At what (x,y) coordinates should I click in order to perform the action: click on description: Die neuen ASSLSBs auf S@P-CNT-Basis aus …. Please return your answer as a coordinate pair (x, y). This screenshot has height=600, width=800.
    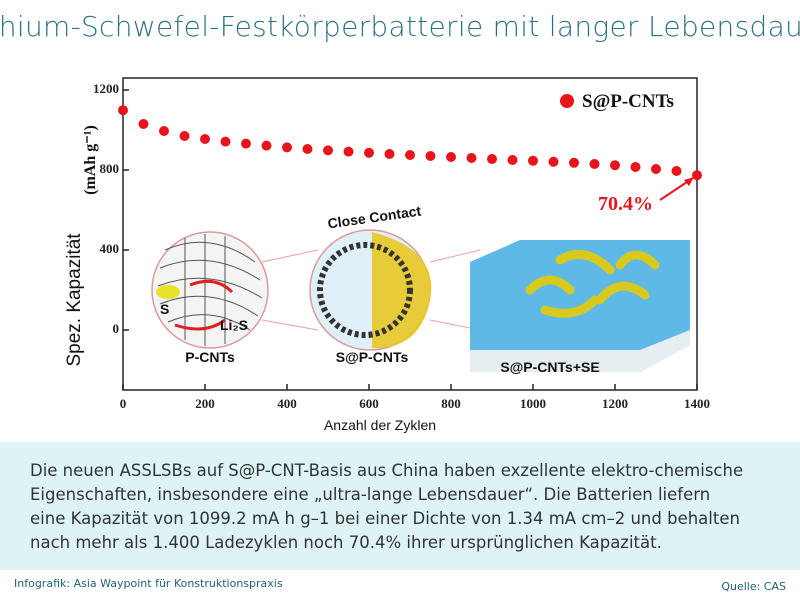
    Looking at the image, I should click on (386, 506).